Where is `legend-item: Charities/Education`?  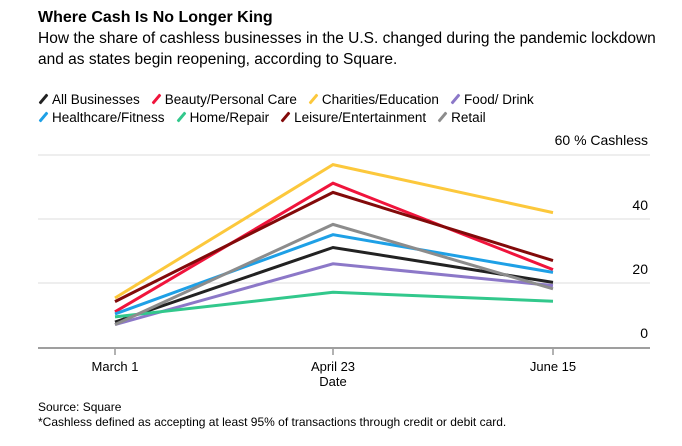
legend-item: Charities/Education is located at coordinates (373, 100).